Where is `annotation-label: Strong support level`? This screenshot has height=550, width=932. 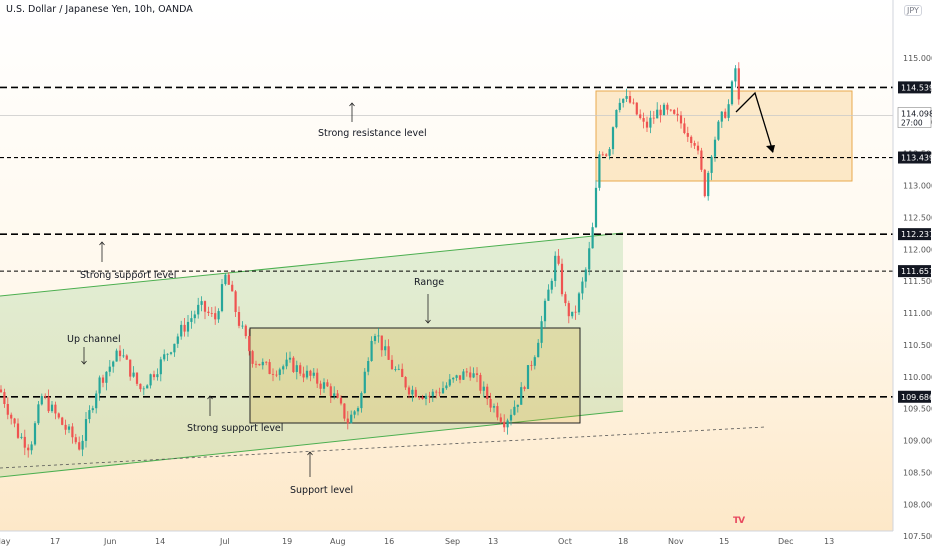 annotation-label: Strong support level is located at coordinates (235, 428).